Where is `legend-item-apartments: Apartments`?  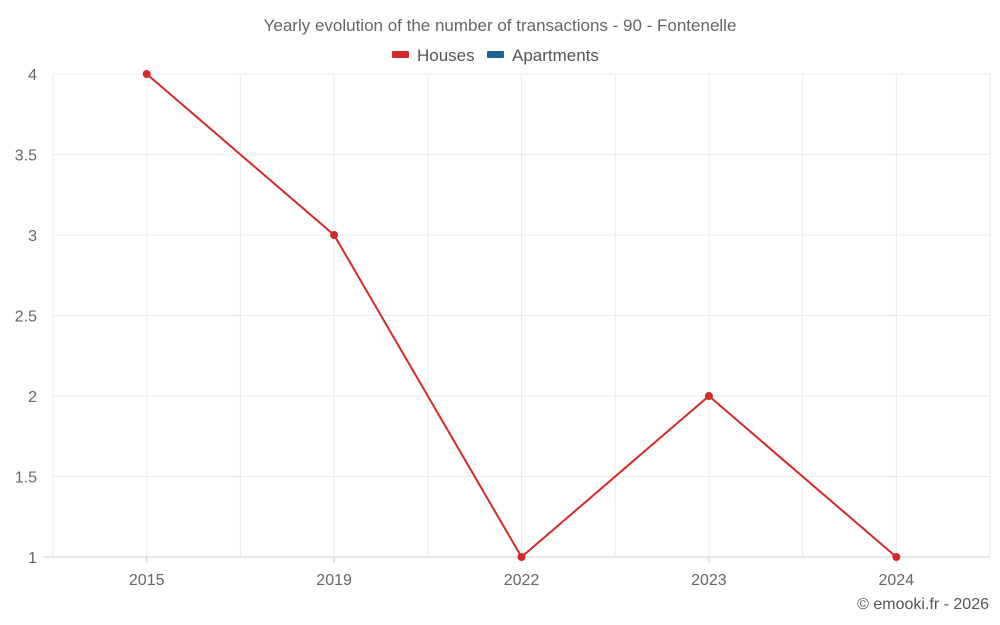
legend-item-apartments: Apartments is located at coordinates (543, 55).